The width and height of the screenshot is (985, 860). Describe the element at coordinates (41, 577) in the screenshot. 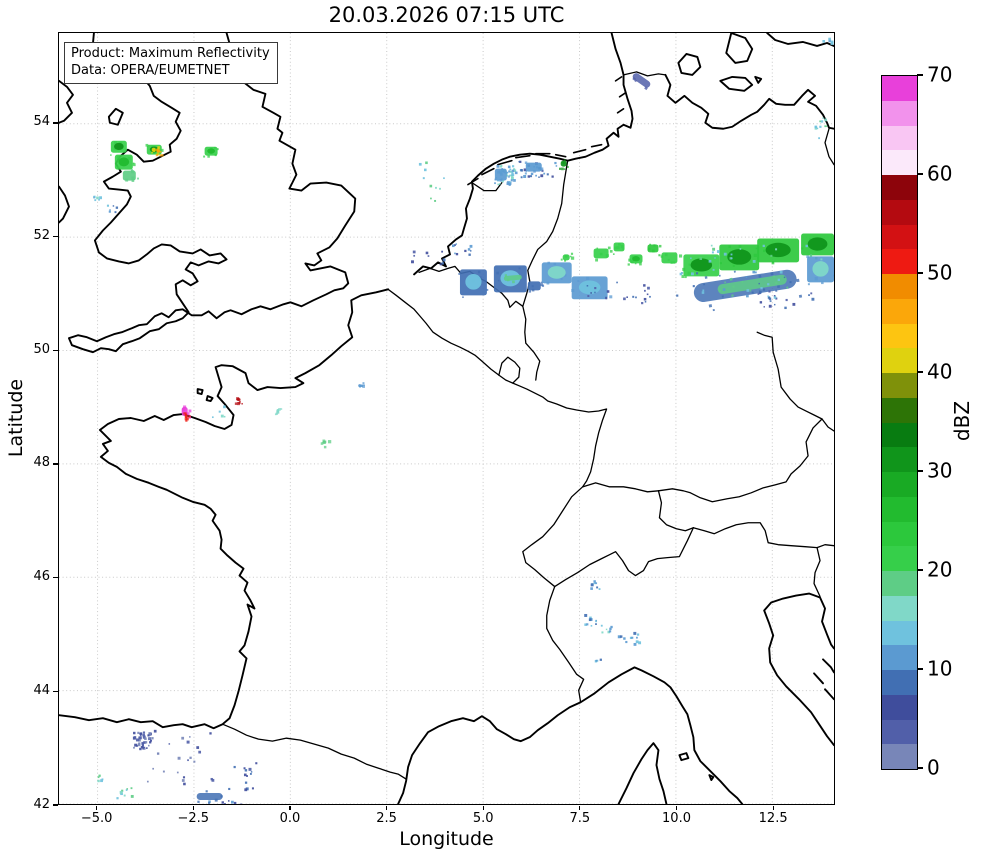

I see `y-tick-label: 46` at that location.